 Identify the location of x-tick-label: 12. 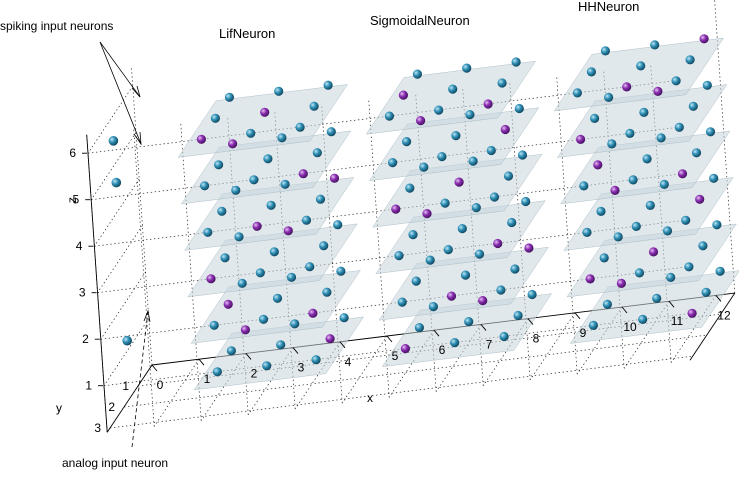
(724, 315).